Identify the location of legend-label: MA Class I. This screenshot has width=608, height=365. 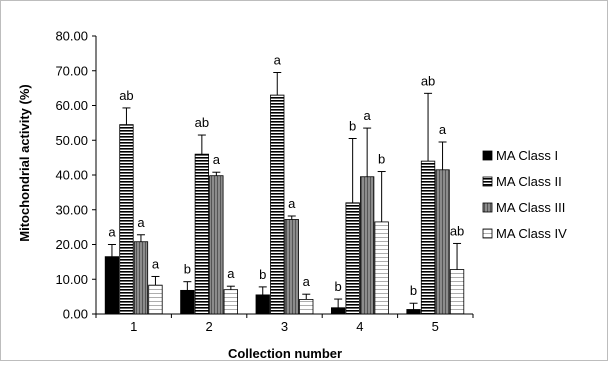
(527, 155).